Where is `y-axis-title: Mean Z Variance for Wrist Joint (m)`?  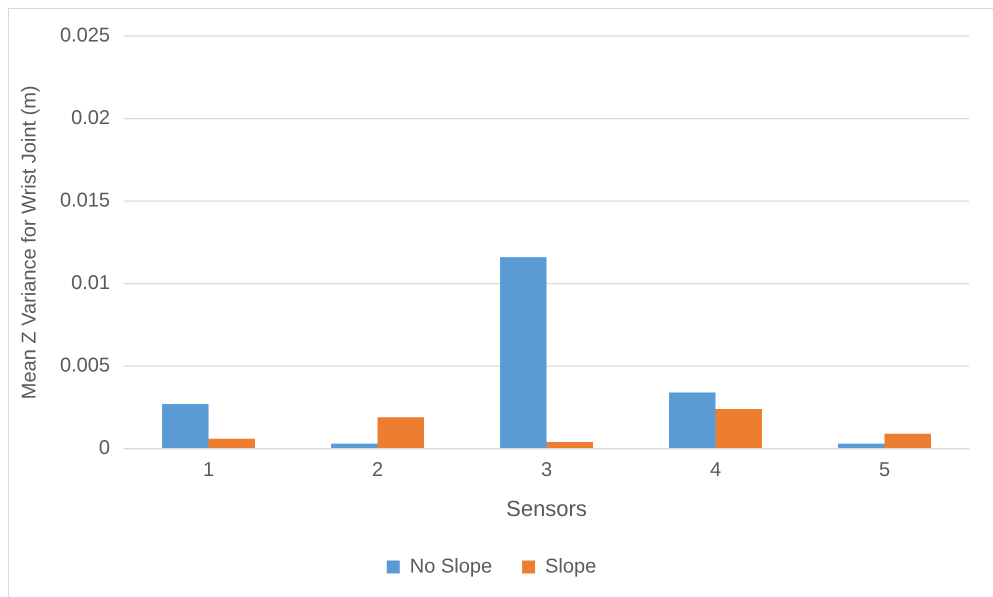
y-axis-title: Mean Z Variance for Wrist Joint (m) is located at coordinates (29, 242).